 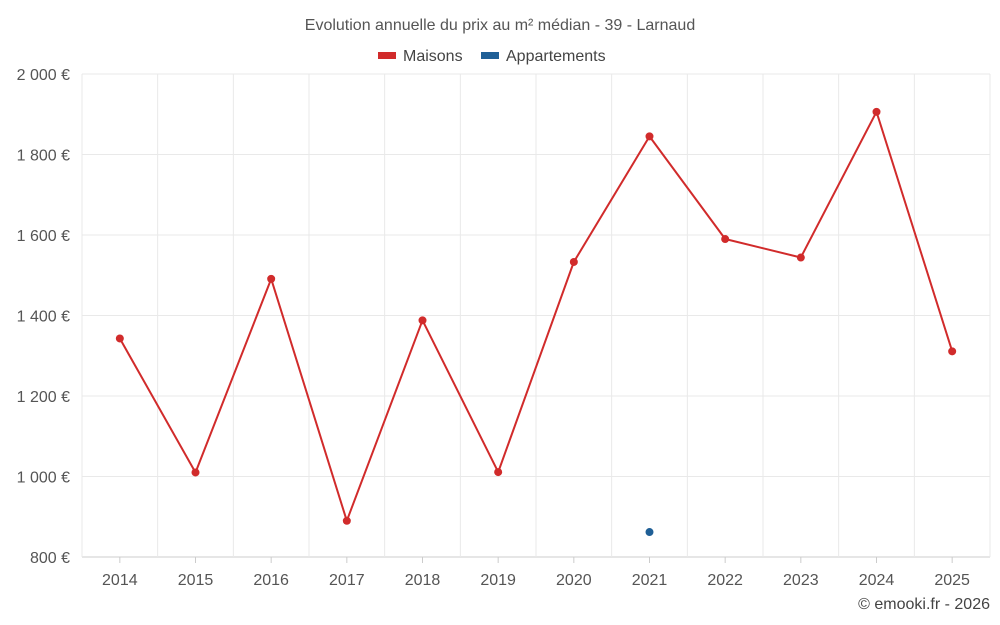 I want to click on y-tick-label: 1 200 €, so click(x=43, y=397).